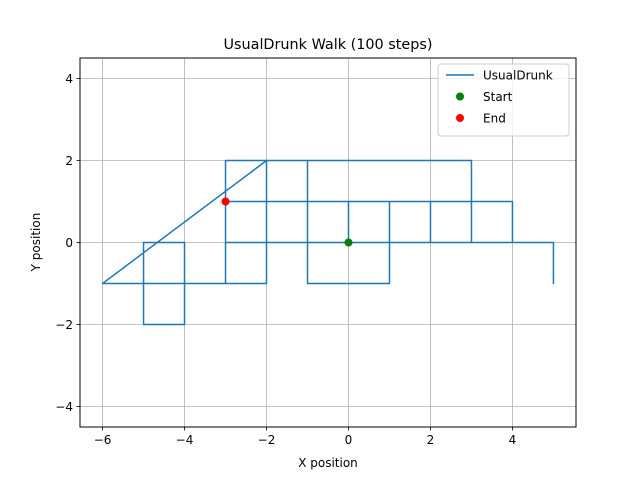  I want to click on x-tick-label: −4, so click(185, 440).